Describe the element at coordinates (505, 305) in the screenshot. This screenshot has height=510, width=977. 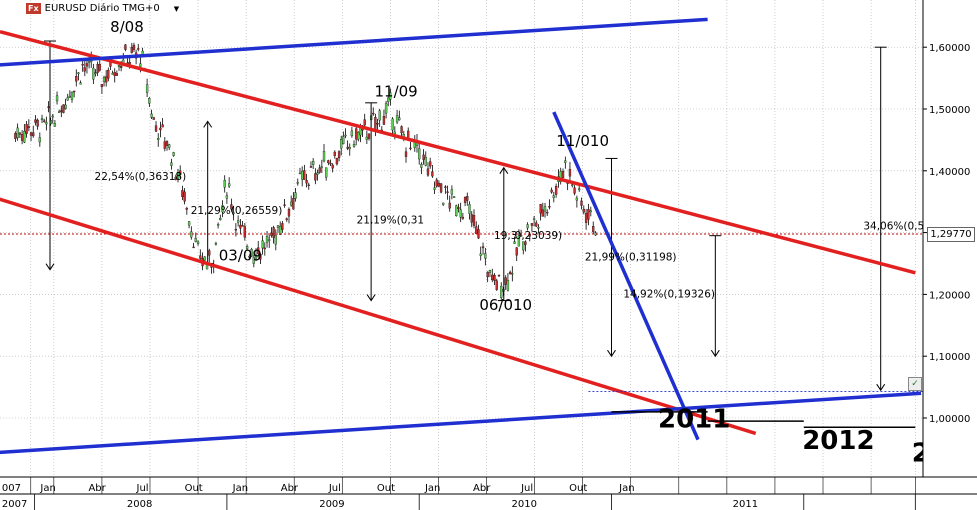
I see `date-annotation: 06/010` at that location.